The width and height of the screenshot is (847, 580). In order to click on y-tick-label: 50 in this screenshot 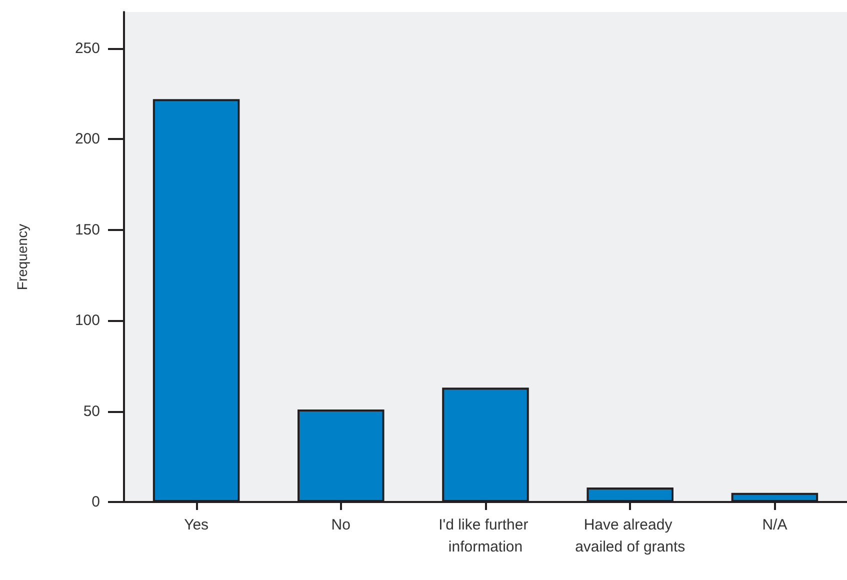, I will do `click(91, 411)`.